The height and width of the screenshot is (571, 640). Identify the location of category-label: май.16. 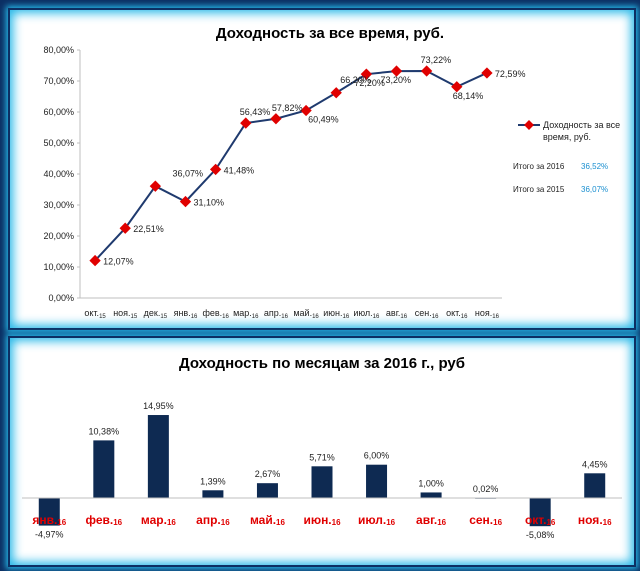
(268, 520).